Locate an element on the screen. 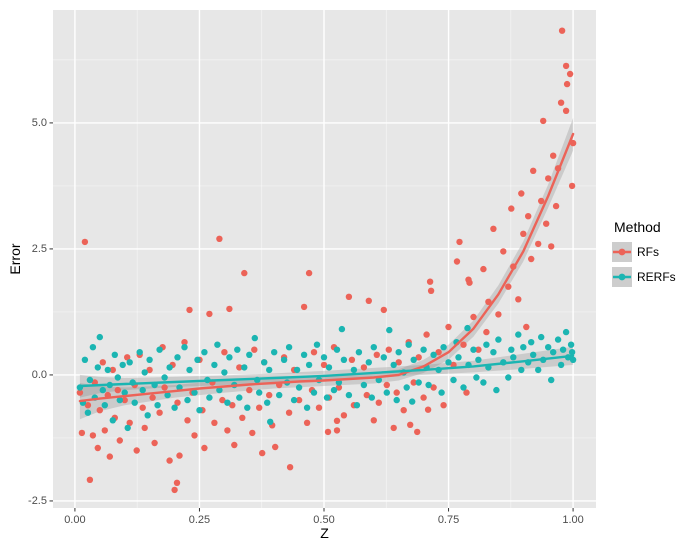  x-tick-label: 0.25 is located at coordinates (199, 520).